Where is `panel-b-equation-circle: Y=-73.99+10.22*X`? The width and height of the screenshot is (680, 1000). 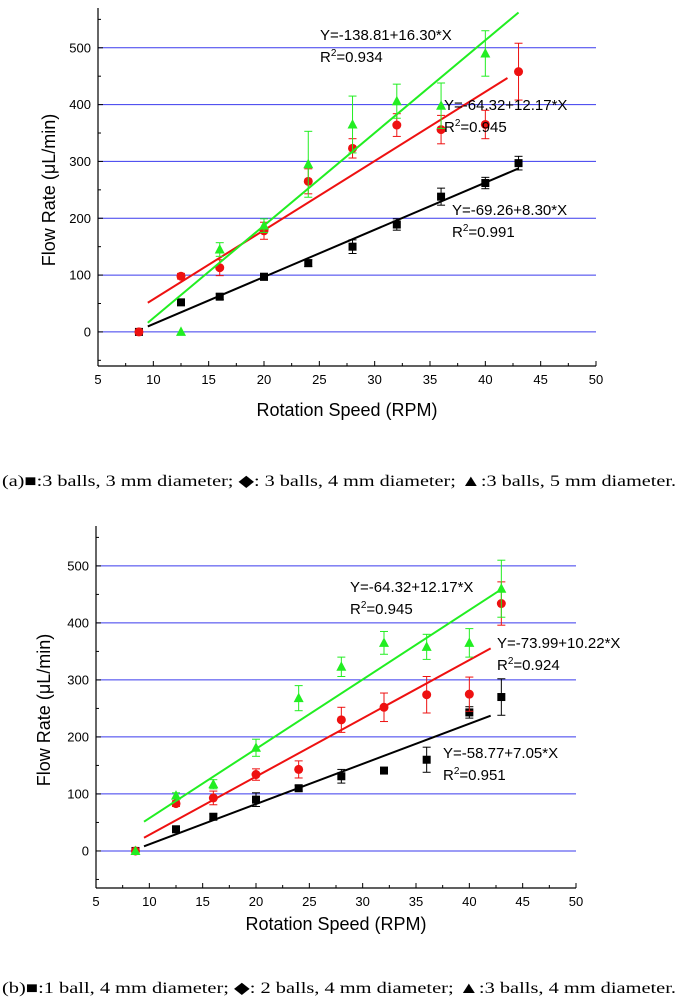
panel-b-equation-circle: Y=-73.99+10.22*X is located at coordinates (558, 643).